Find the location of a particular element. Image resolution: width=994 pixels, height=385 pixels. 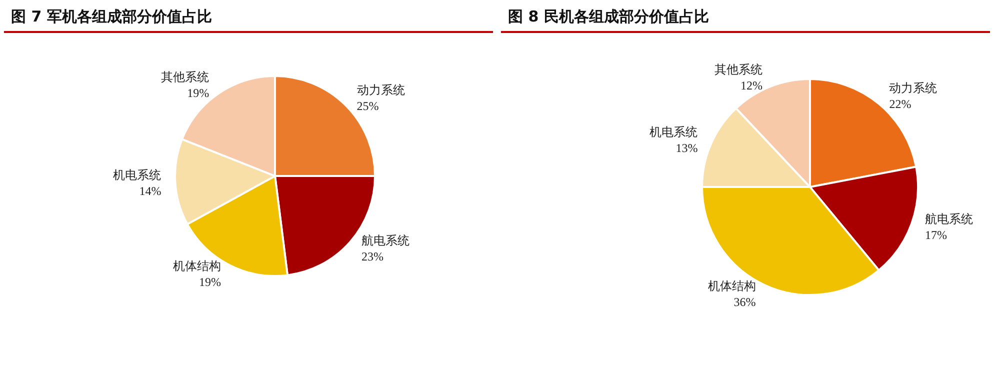

data-label: 14% is located at coordinates (150, 191).